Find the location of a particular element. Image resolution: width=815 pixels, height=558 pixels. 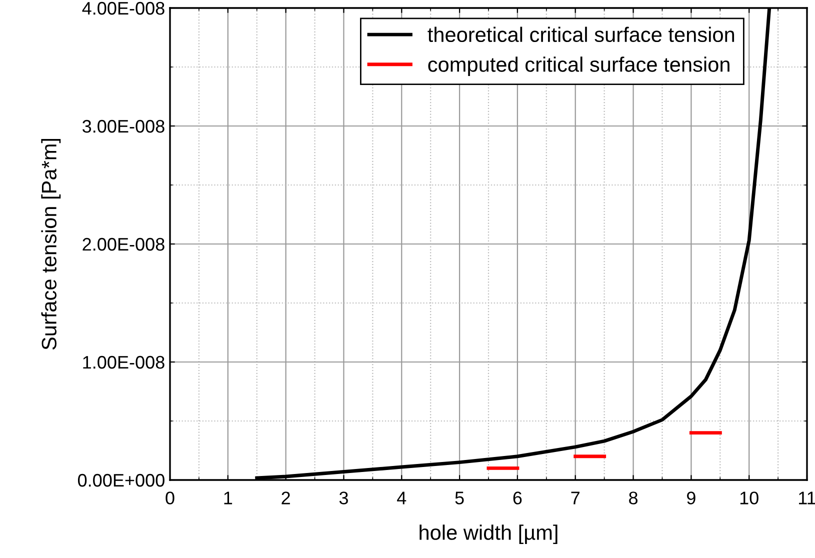

x-tick-label: 5 is located at coordinates (459, 498).